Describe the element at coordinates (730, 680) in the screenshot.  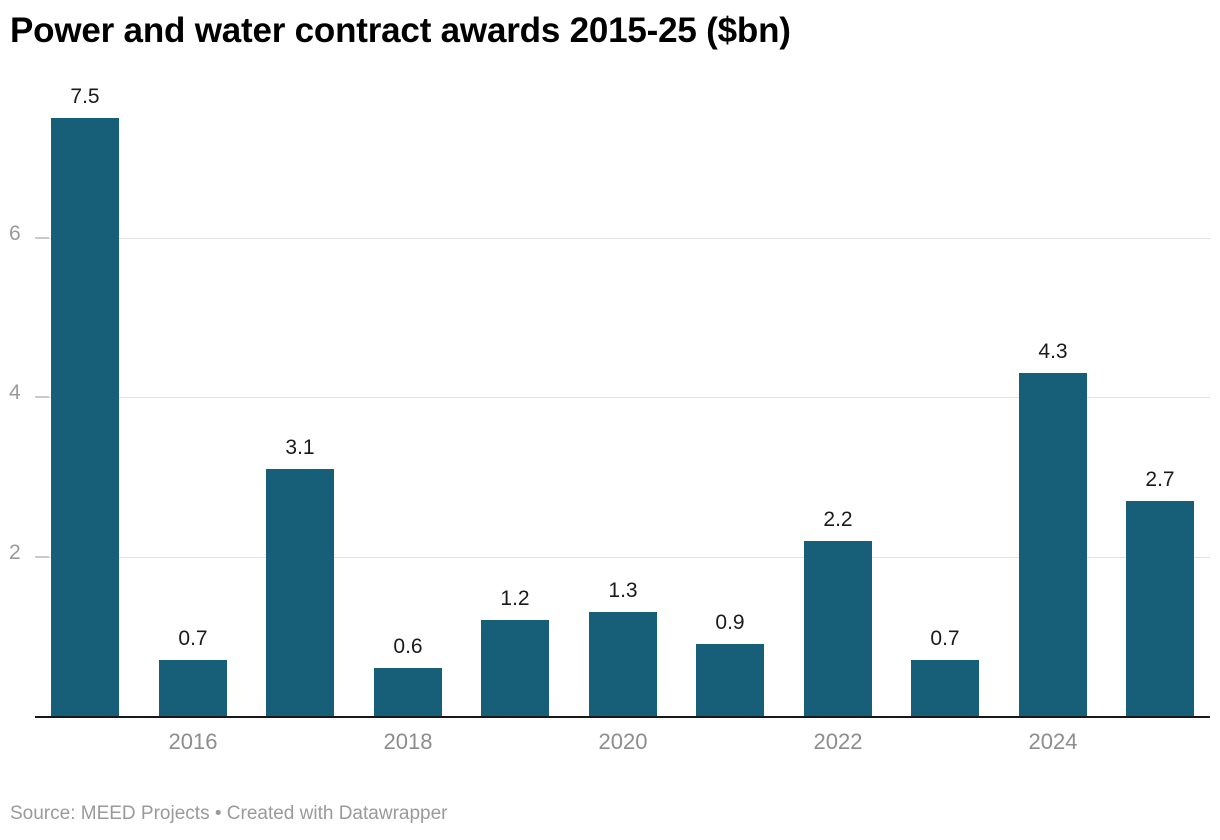
I see `bar-2021` at that location.